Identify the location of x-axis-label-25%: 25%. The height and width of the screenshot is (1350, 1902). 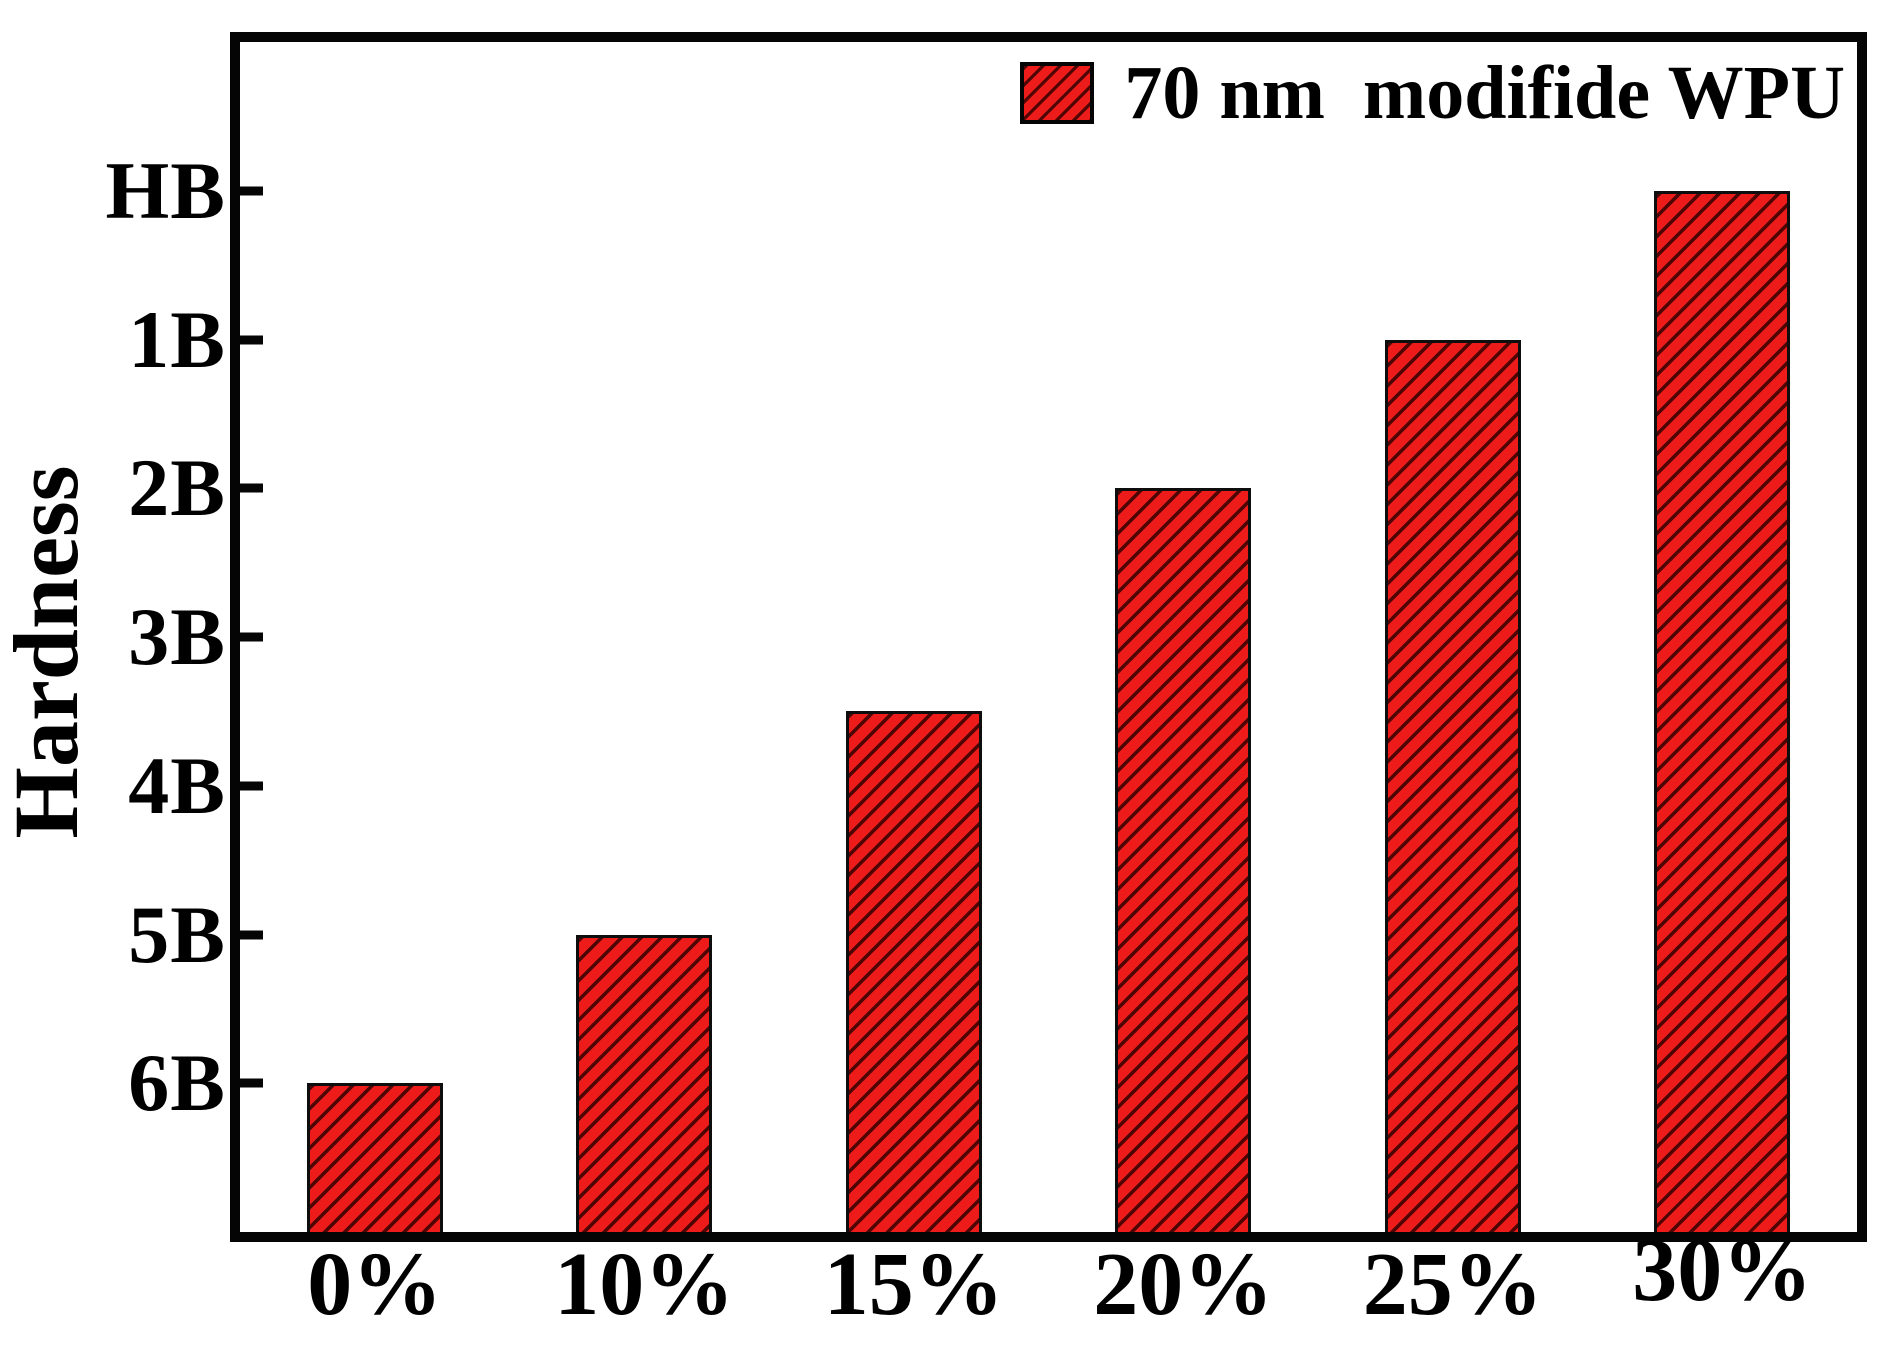
(1452, 1284).